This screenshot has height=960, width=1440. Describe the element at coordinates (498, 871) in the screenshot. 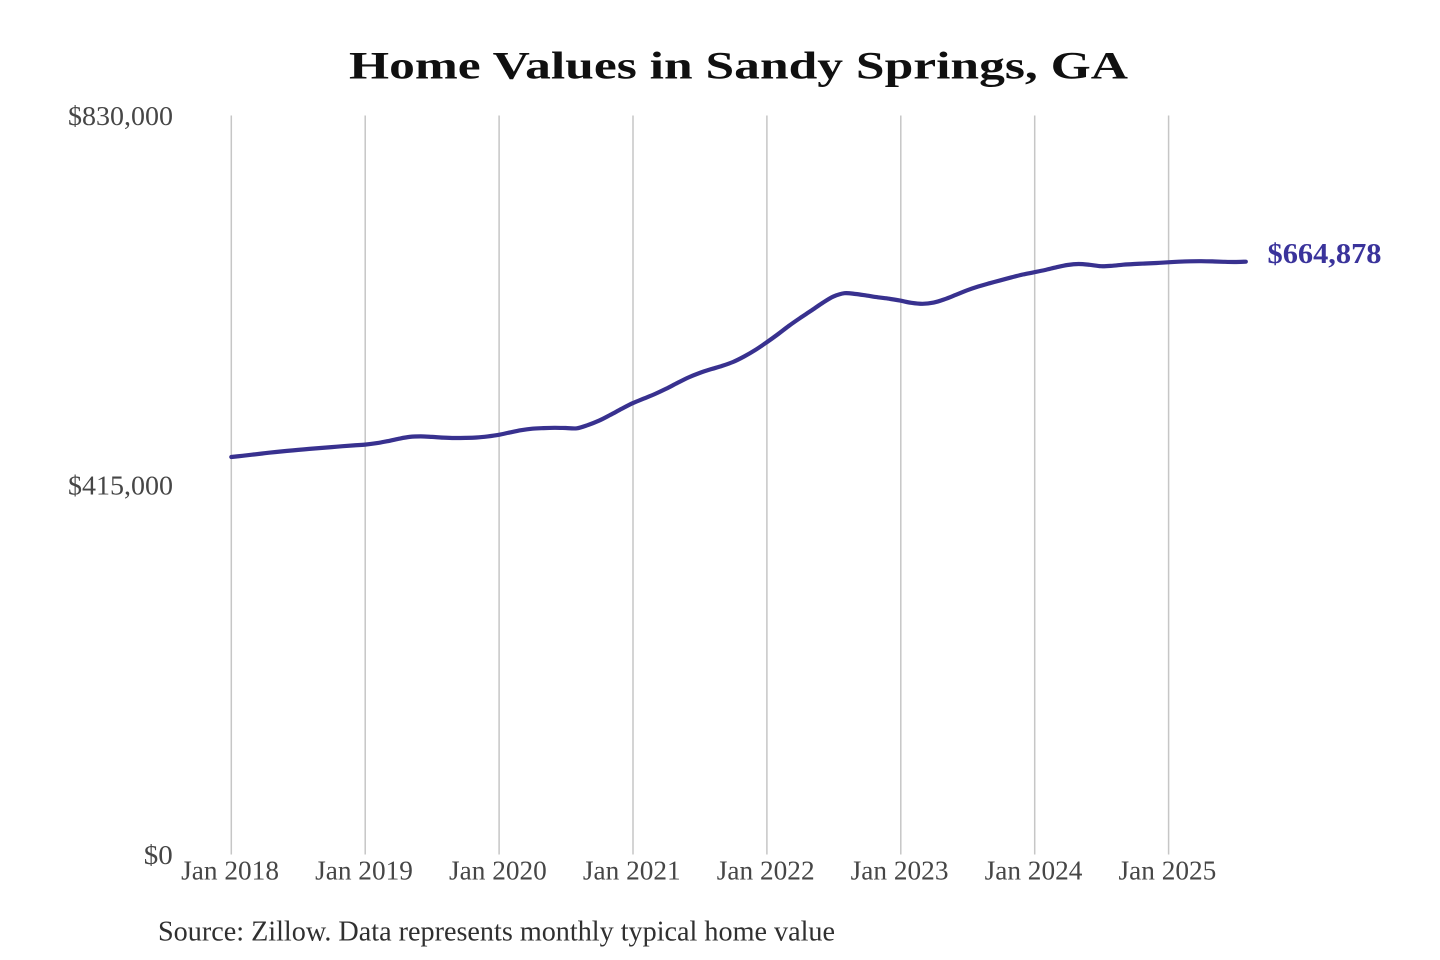

I see `svg-text: Jan 2020` at that location.